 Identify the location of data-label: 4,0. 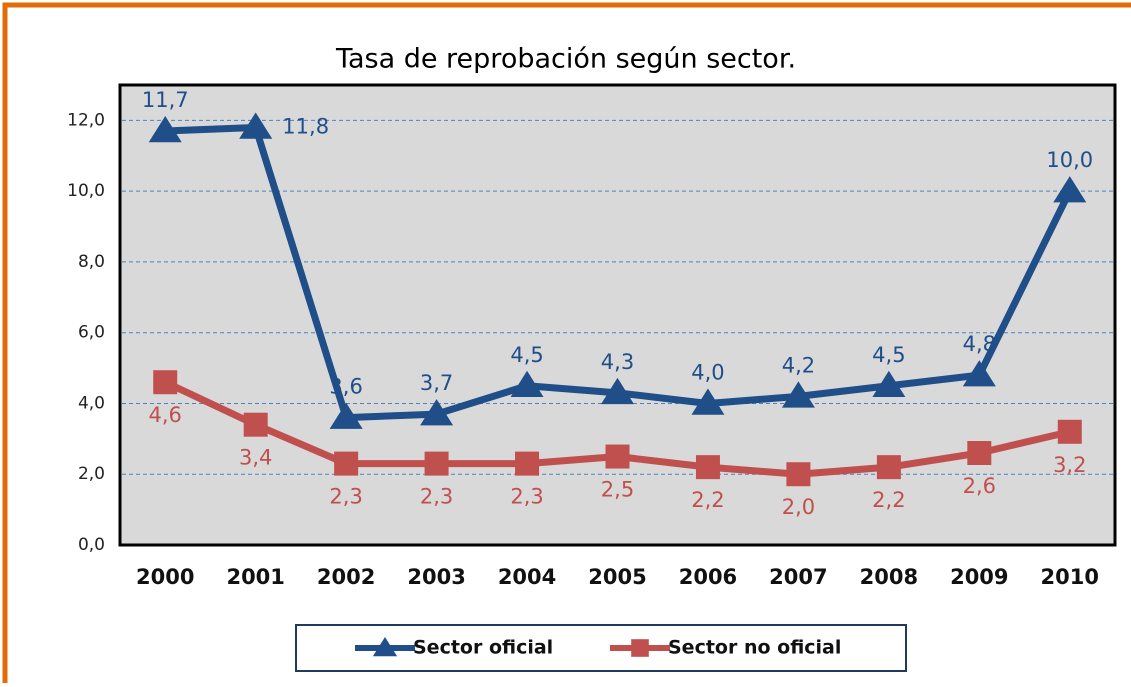
(707, 372).